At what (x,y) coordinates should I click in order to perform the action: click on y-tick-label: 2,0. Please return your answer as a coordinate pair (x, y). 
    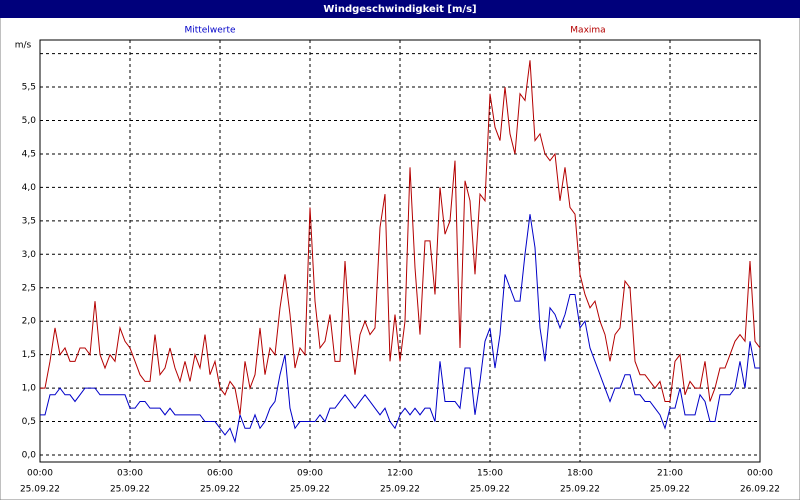
    Looking at the image, I should click on (29, 322).